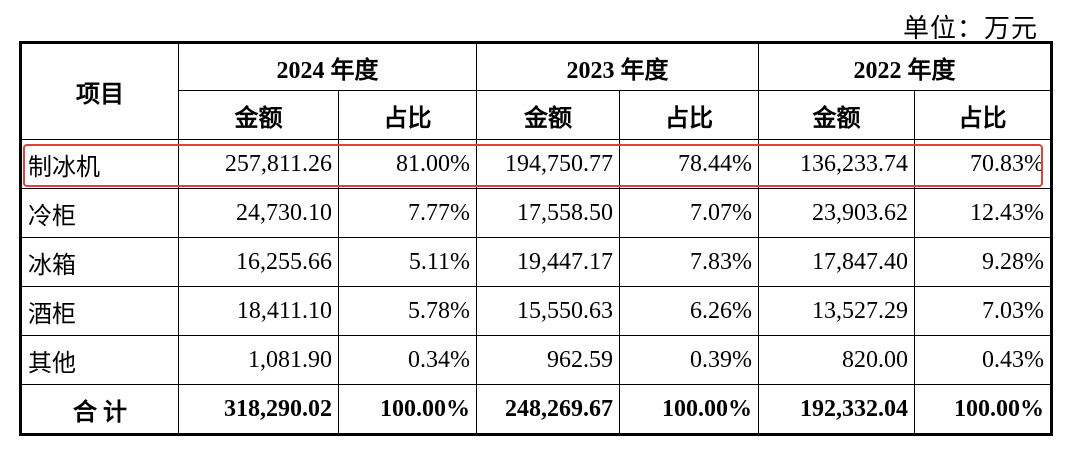 Image resolution: width=1080 pixels, height=458 pixels. Describe the element at coordinates (99, 213) in the screenshot. I see `row-label: 冷柜` at that location.